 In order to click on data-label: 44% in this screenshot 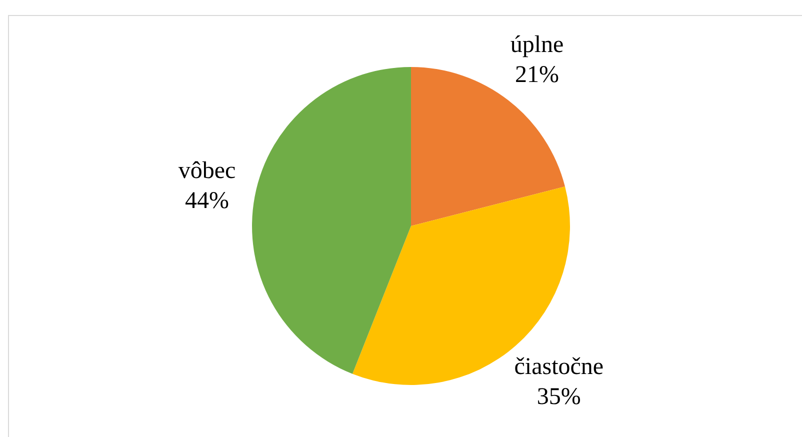, I will do `click(207, 201)`.